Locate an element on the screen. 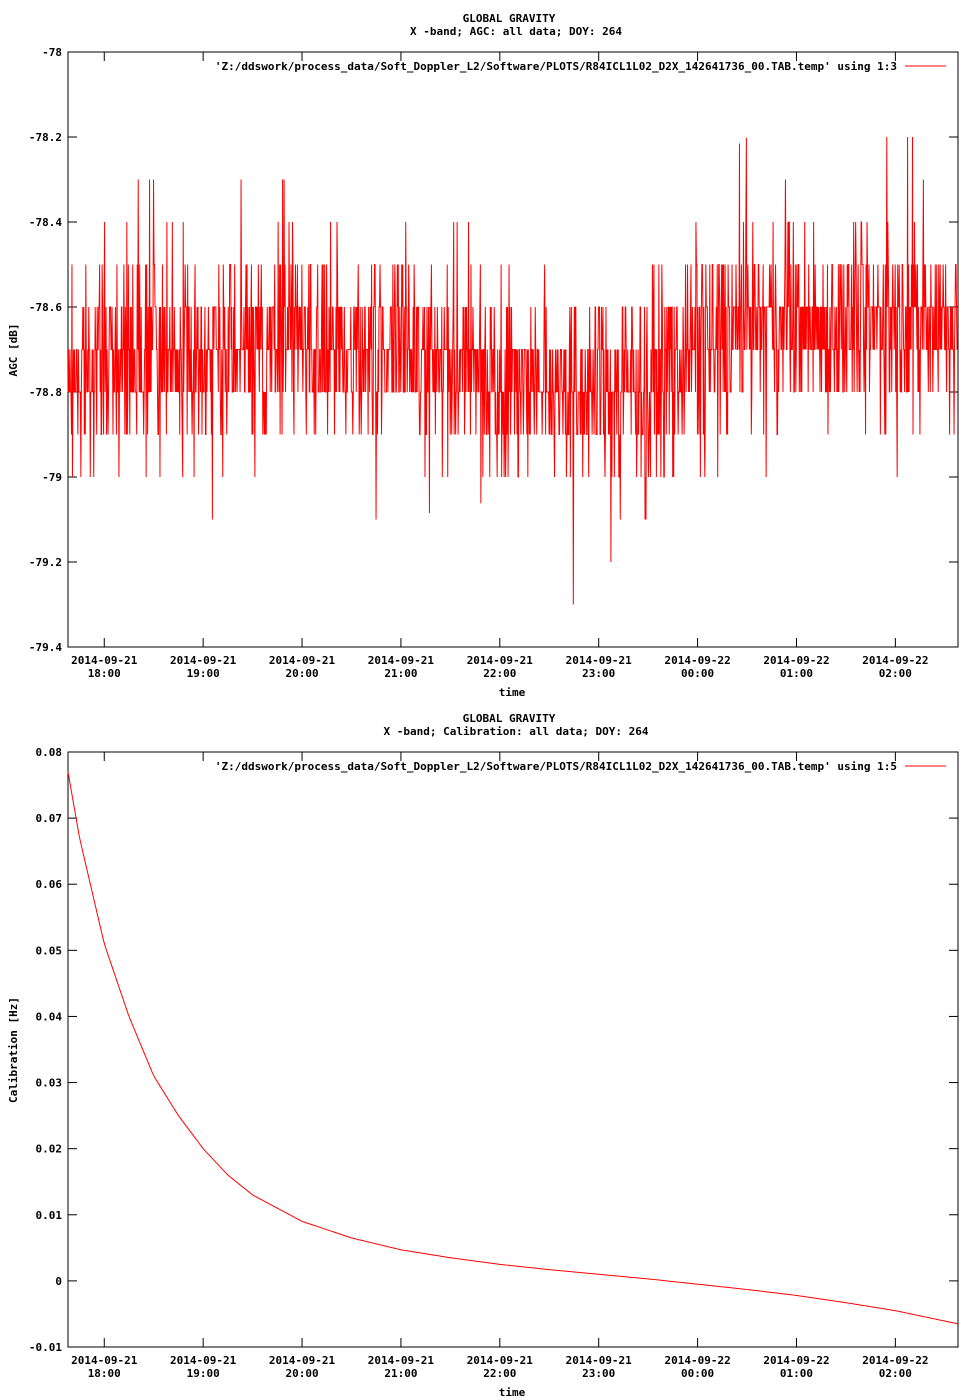  y-tick-label: 0.03 is located at coordinates (49, 1083).